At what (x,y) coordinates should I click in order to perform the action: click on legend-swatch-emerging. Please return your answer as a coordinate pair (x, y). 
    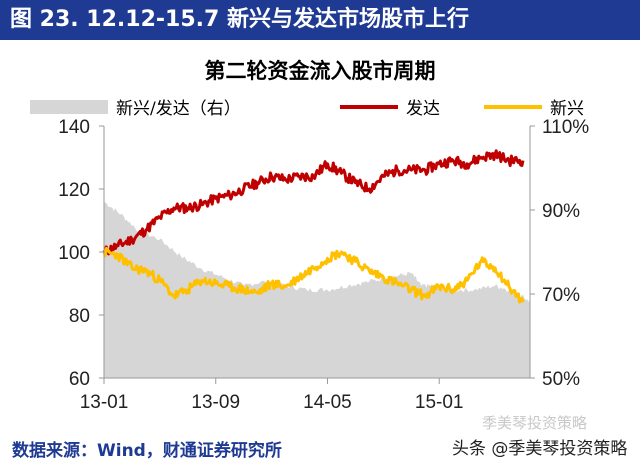
    Looking at the image, I should click on (513, 106).